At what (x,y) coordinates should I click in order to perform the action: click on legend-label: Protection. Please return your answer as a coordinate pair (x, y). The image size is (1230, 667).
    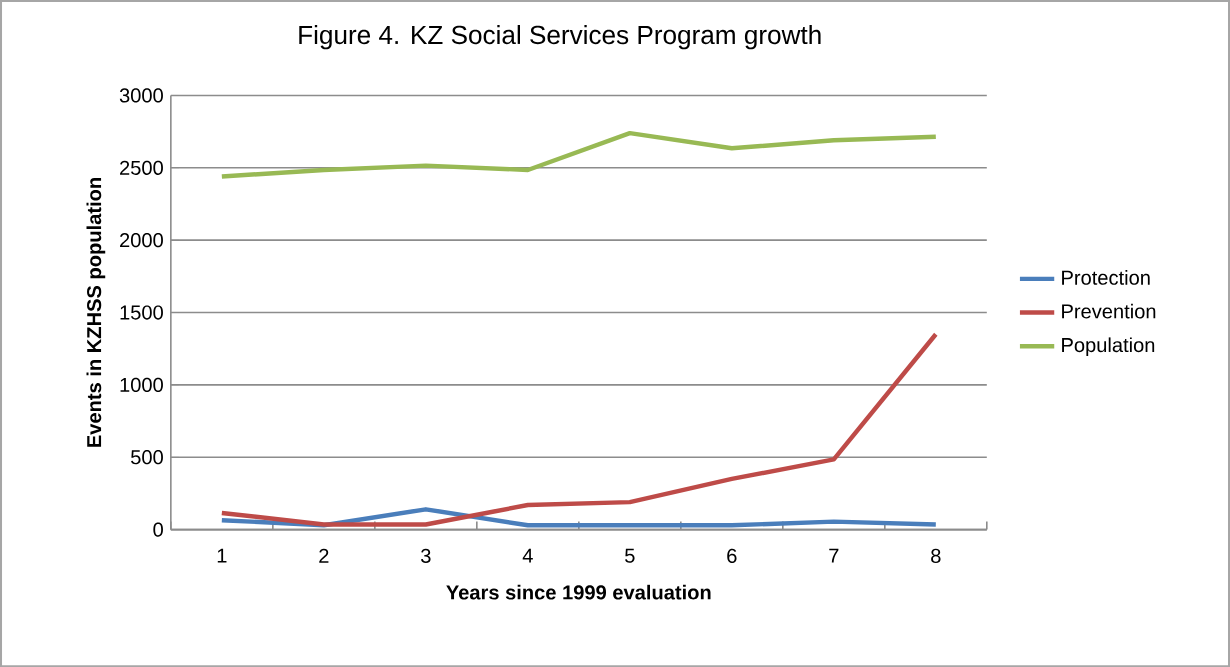
    Looking at the image, I should click on (1106, 277).